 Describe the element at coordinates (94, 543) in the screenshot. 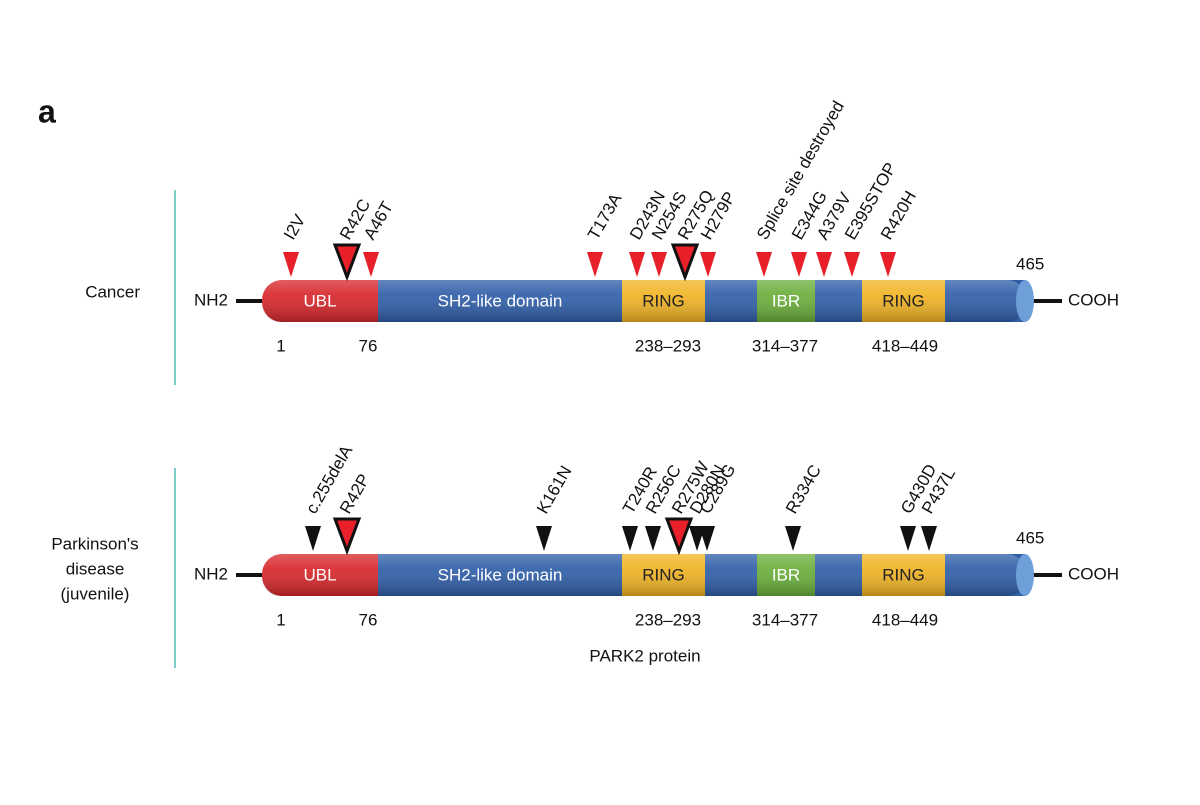

I see `track-label: Parkinson's` at that location.